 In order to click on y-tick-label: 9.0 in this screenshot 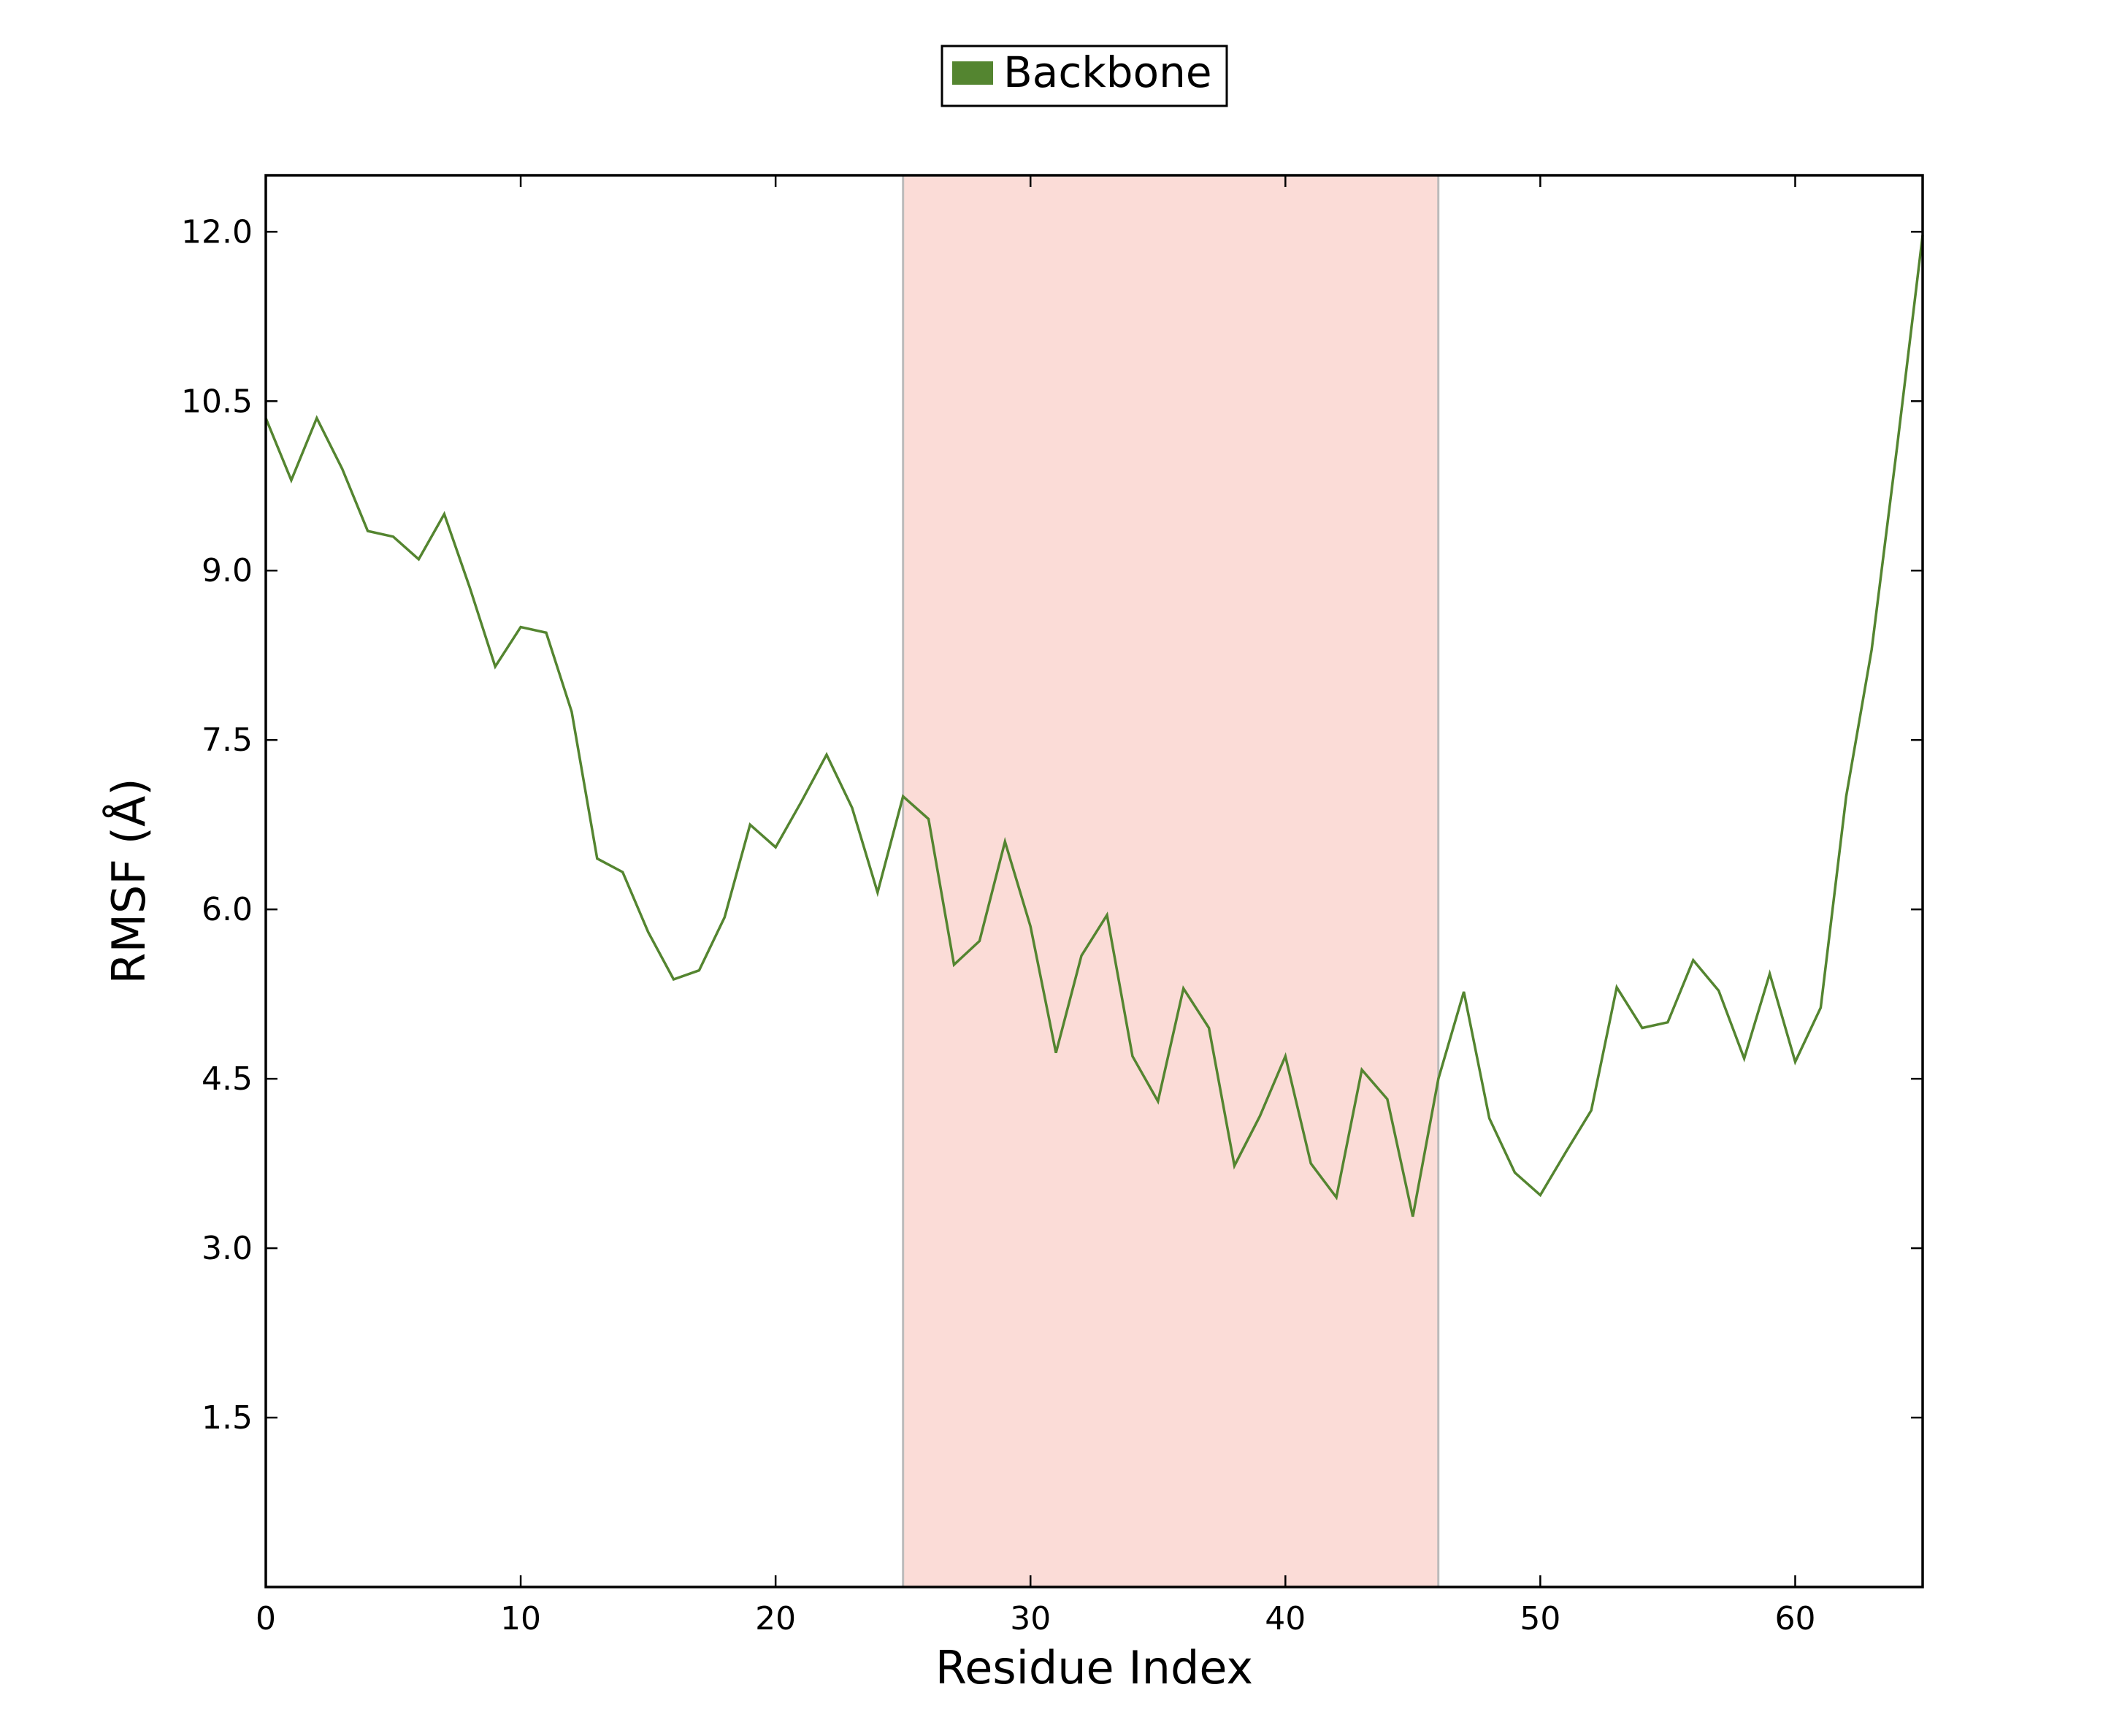, I will do `click(227, 570)`.